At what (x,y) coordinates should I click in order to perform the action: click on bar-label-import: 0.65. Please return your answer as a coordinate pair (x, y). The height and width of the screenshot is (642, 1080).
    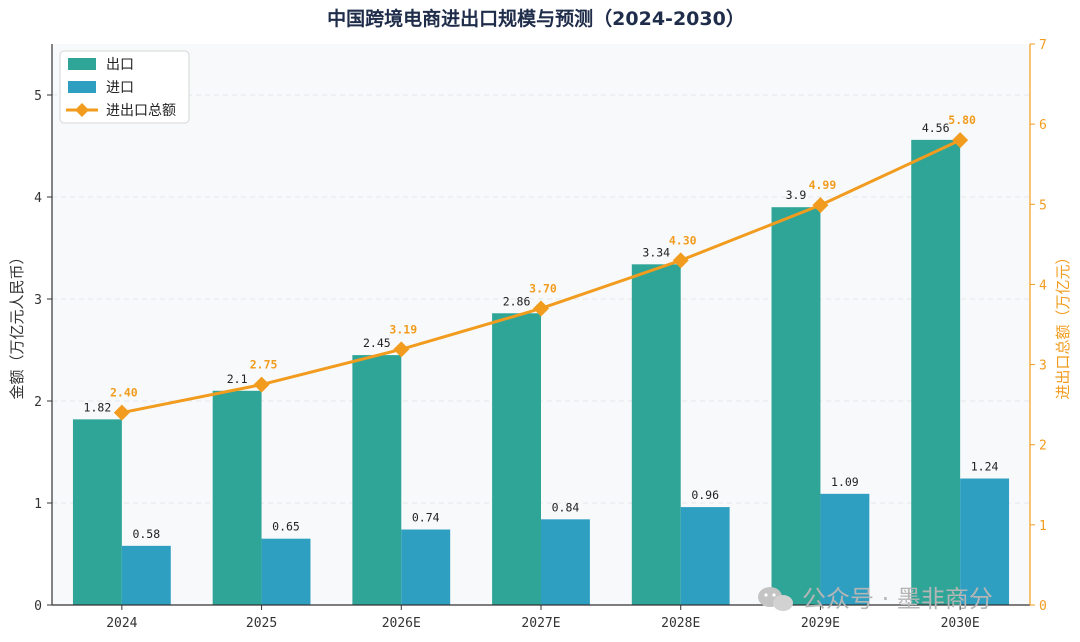
    Looking at the image, I should click on (286, 527).